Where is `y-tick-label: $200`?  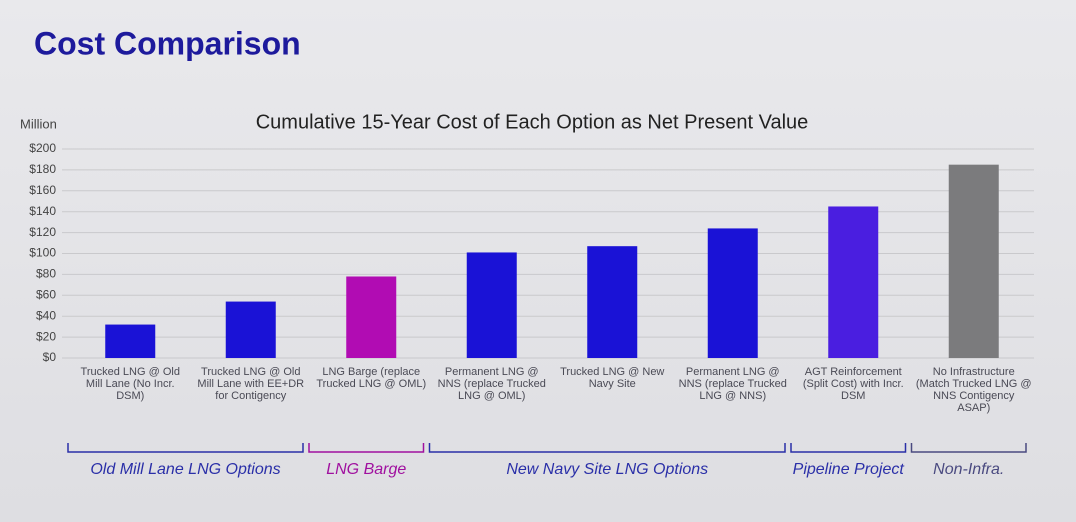 y-tick-label: $200 is located at coordinates (42, 148).